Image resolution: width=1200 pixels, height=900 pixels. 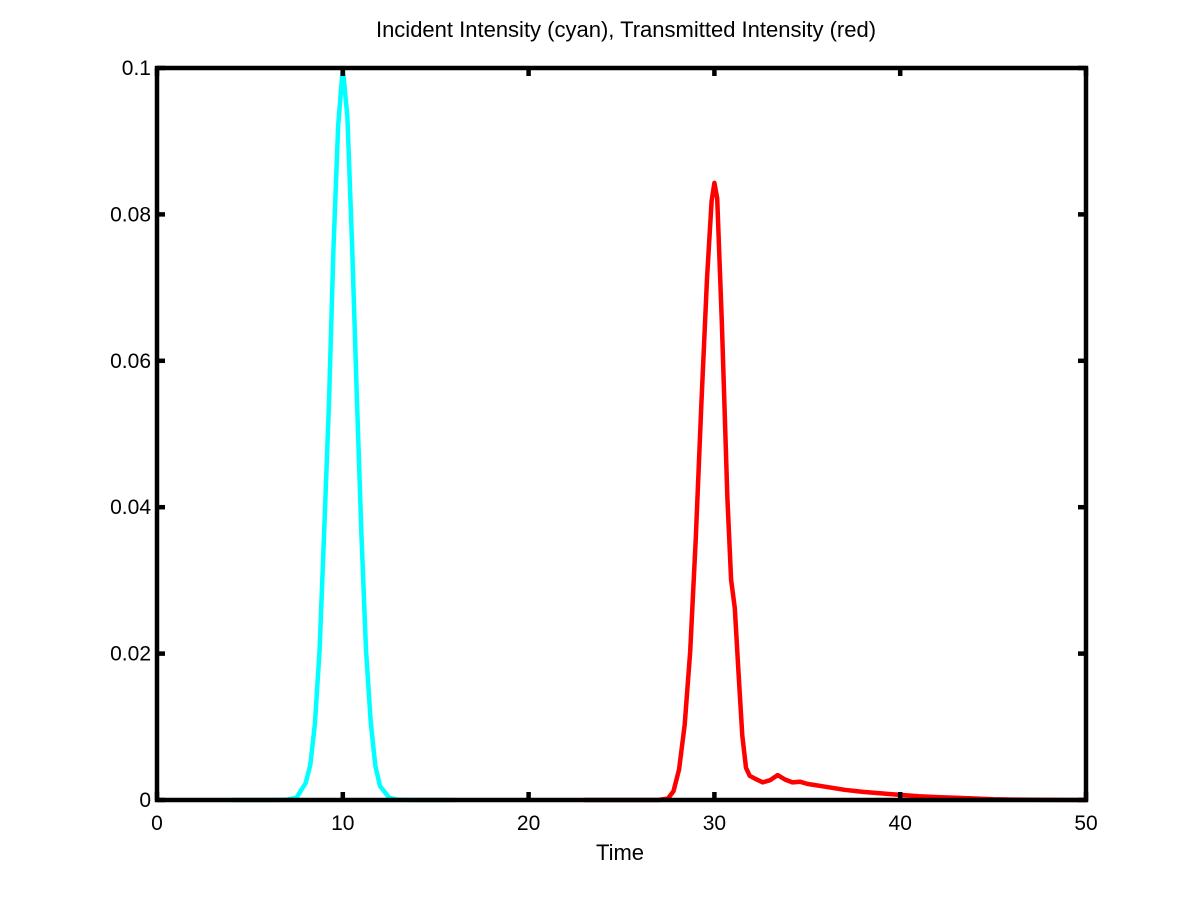 What do you see at coordinates (130, 507) in the screenshot?
I see `y-tick-label: 0.04` at bounding box center [130, 507].